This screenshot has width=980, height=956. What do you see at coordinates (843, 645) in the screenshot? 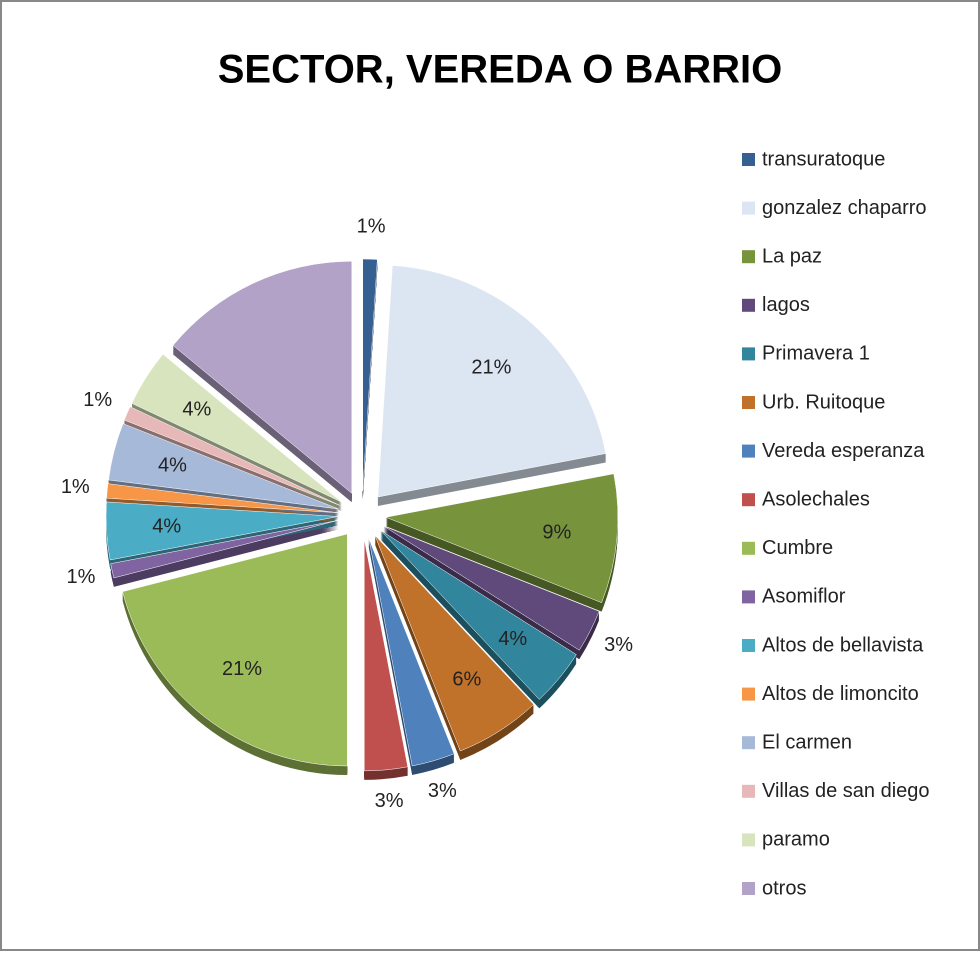
I see `legend-label: Altos de bellavista` at bounding box center [843, 645].